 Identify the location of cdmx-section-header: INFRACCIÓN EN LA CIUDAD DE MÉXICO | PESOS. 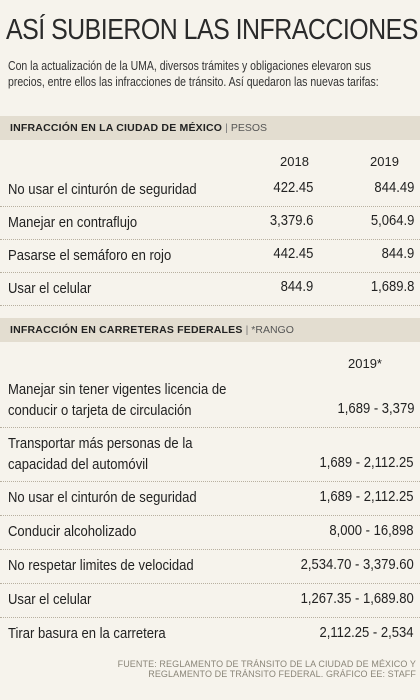
(210, 128).